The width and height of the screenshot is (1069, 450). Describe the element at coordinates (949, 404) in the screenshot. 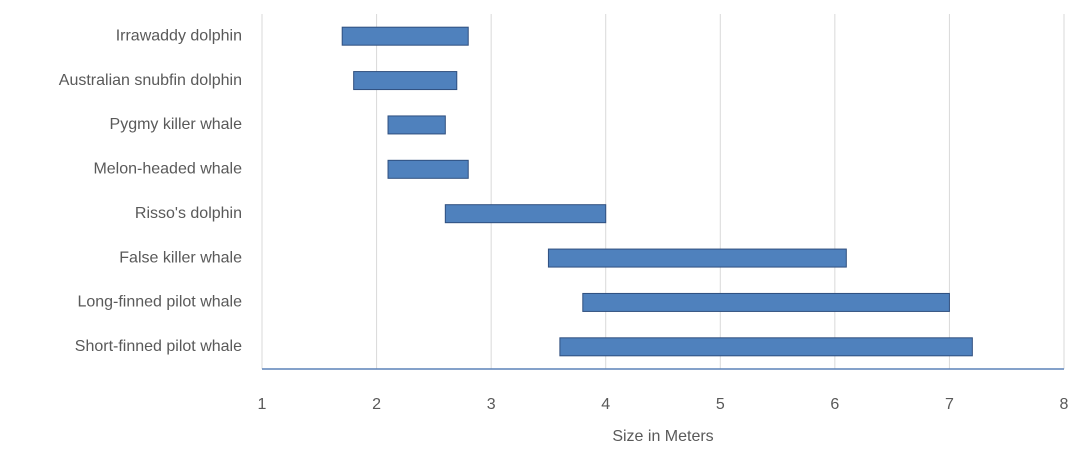

I see `x-tick-label: 7` at that location.